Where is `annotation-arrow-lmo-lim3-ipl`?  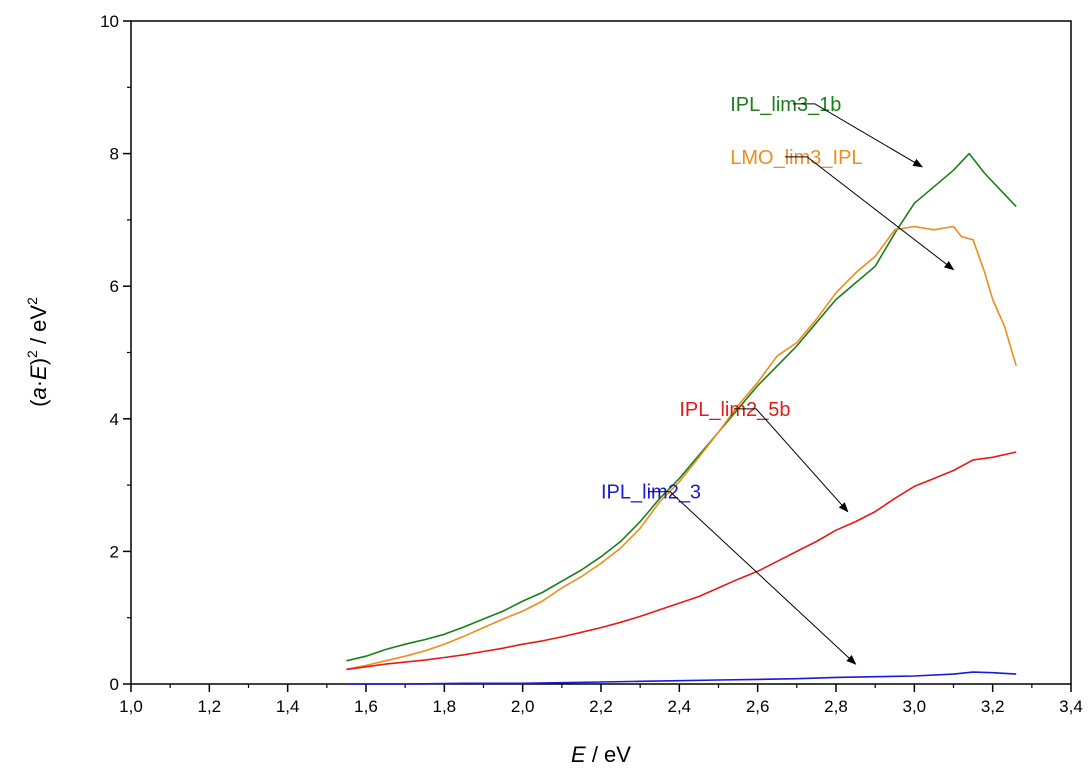
annotation-arrow-lmo-lim3-ipl is located at coordinates (870, 213).